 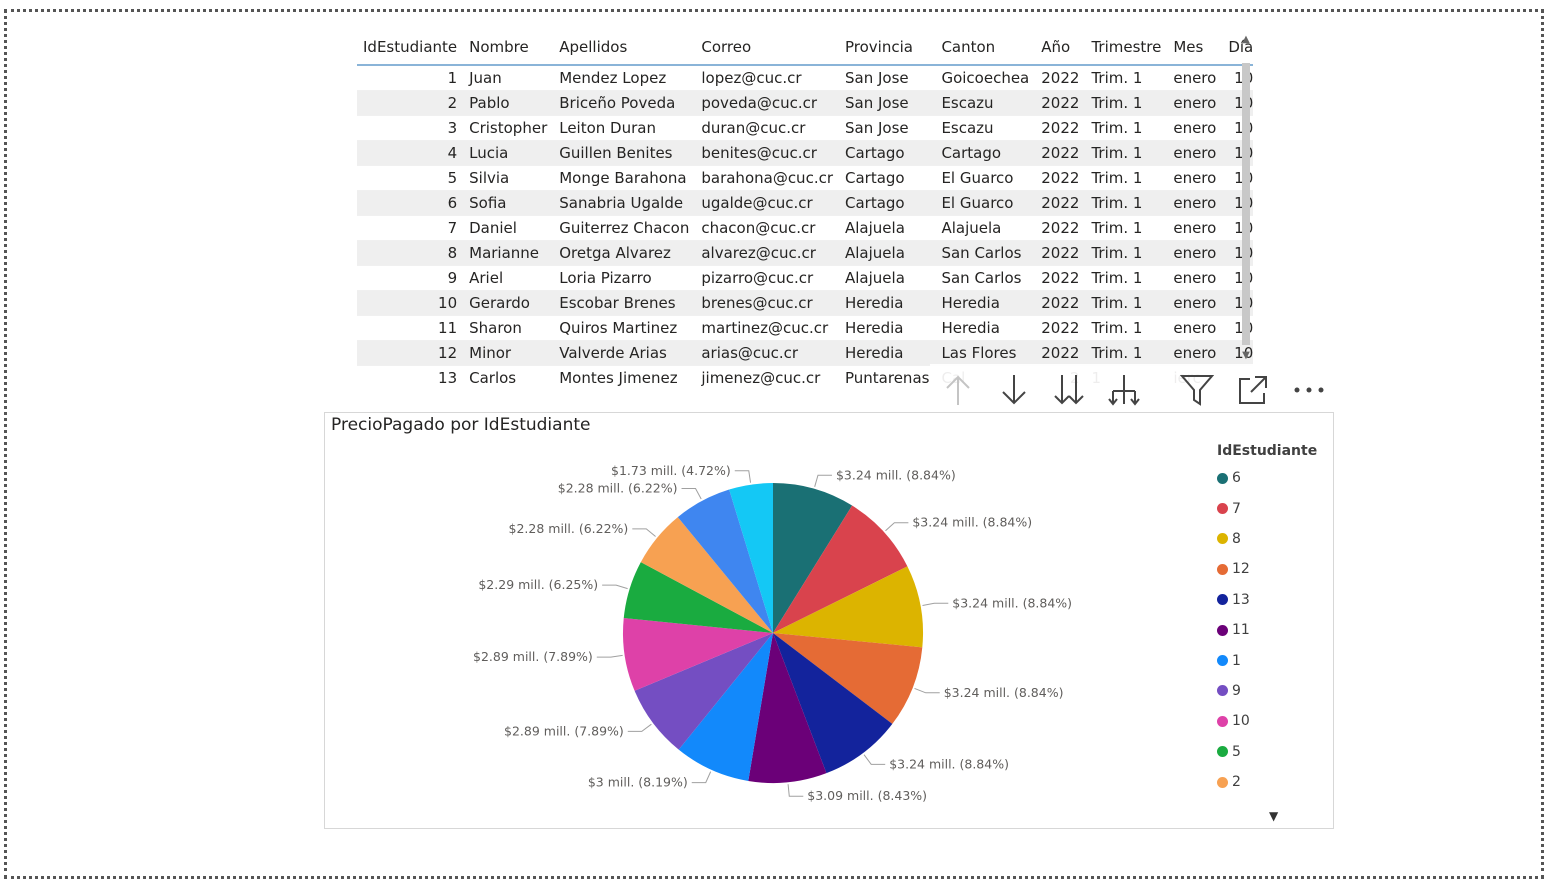 What do you see at coordinates (1253, 390) in the screenshot?
I see `focus-mode-icon` at bounding box center [1253, 390].